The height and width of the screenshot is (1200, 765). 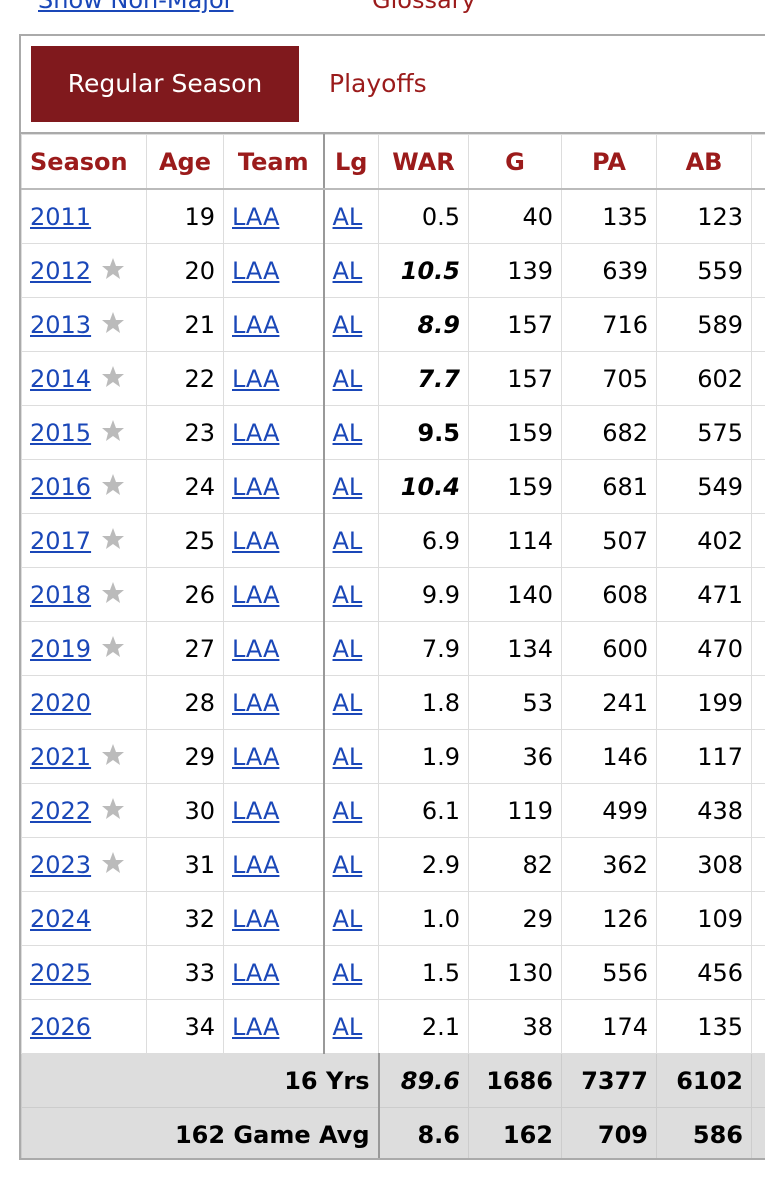 I want to click on footer-war: 8.6, so click(x=423, y=1132).